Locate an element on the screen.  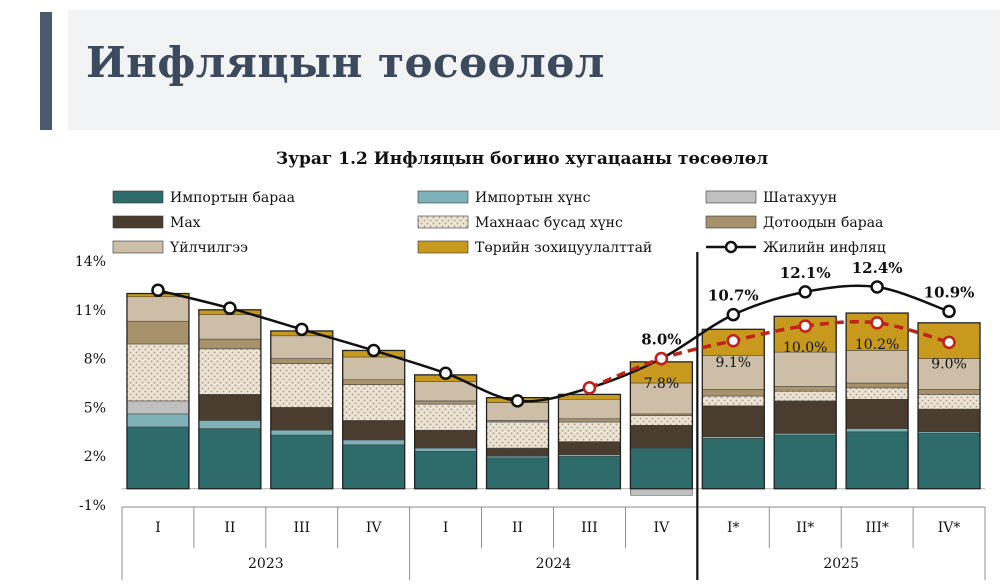
inner-value-label: 9.1% is located at coordinates (734, 363).